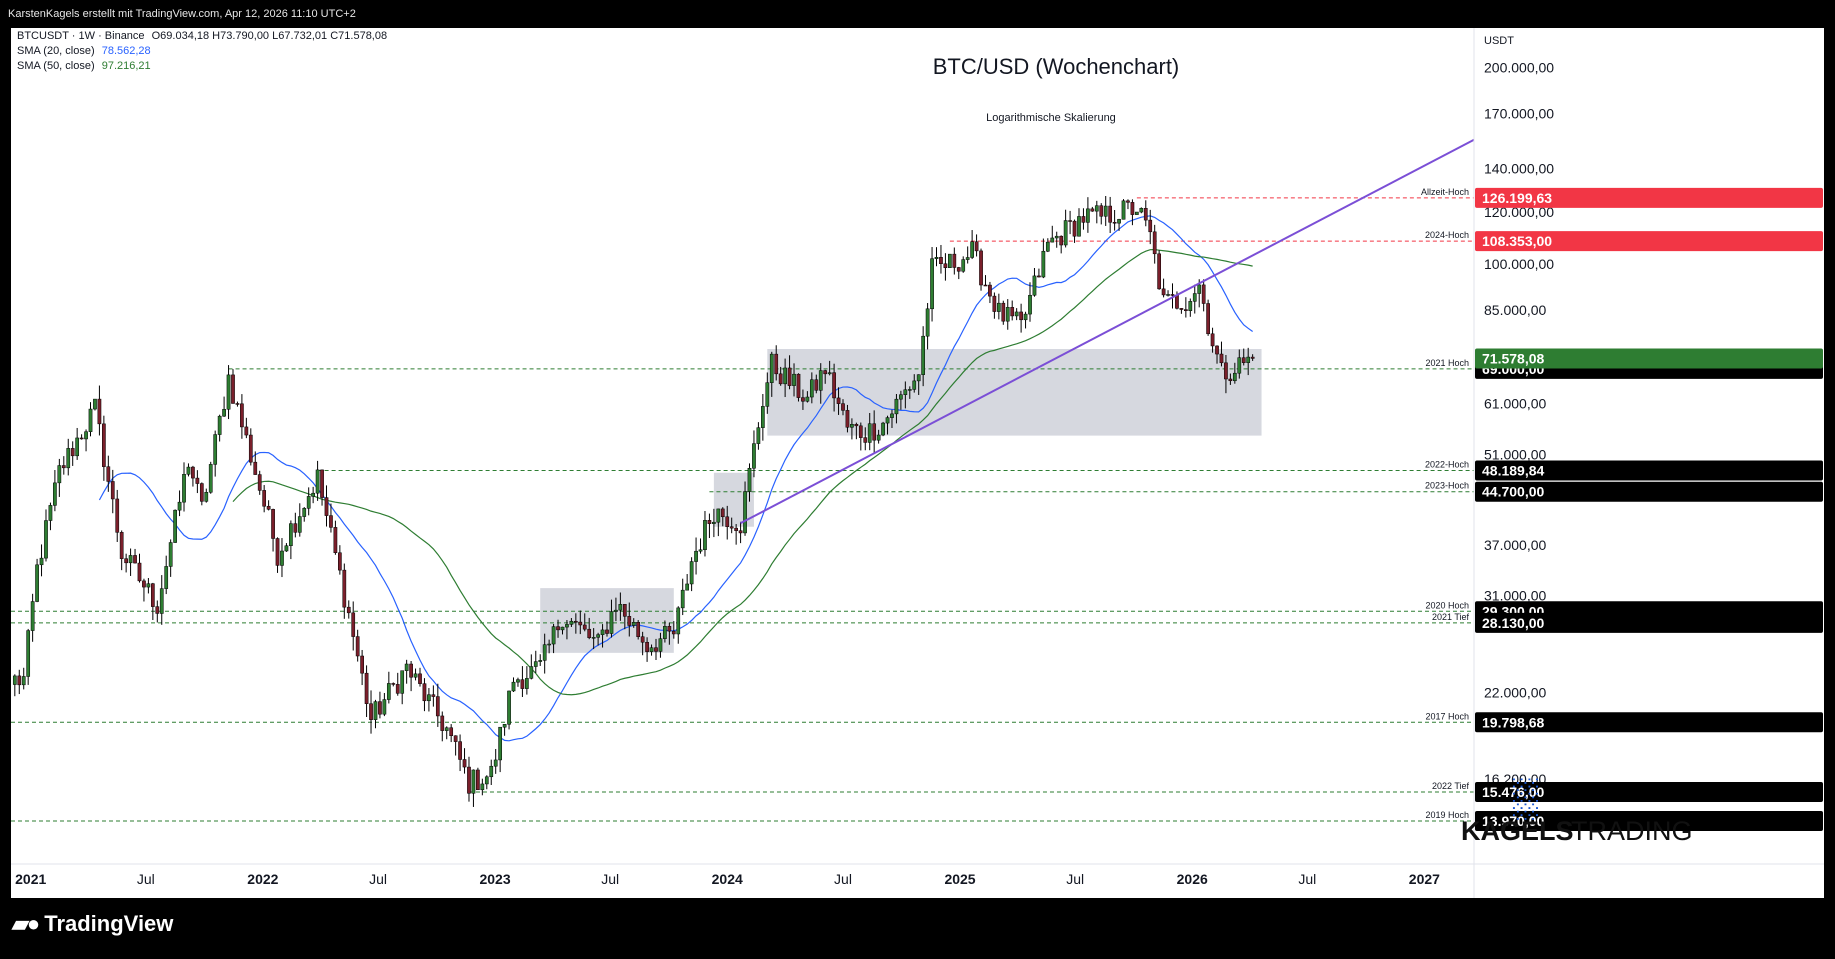  I want to click on x-tick-label-4: 2023, so click(494, 879).